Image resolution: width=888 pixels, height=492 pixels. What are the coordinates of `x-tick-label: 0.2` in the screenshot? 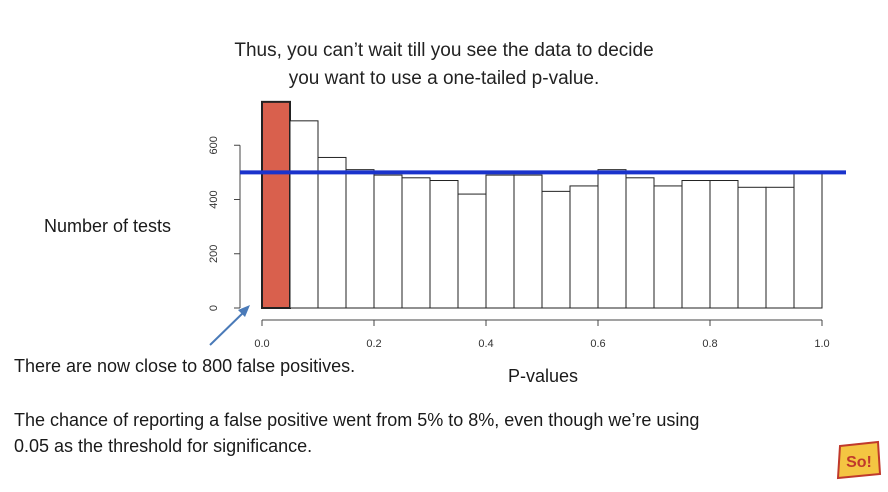 It's located at (373, 344).